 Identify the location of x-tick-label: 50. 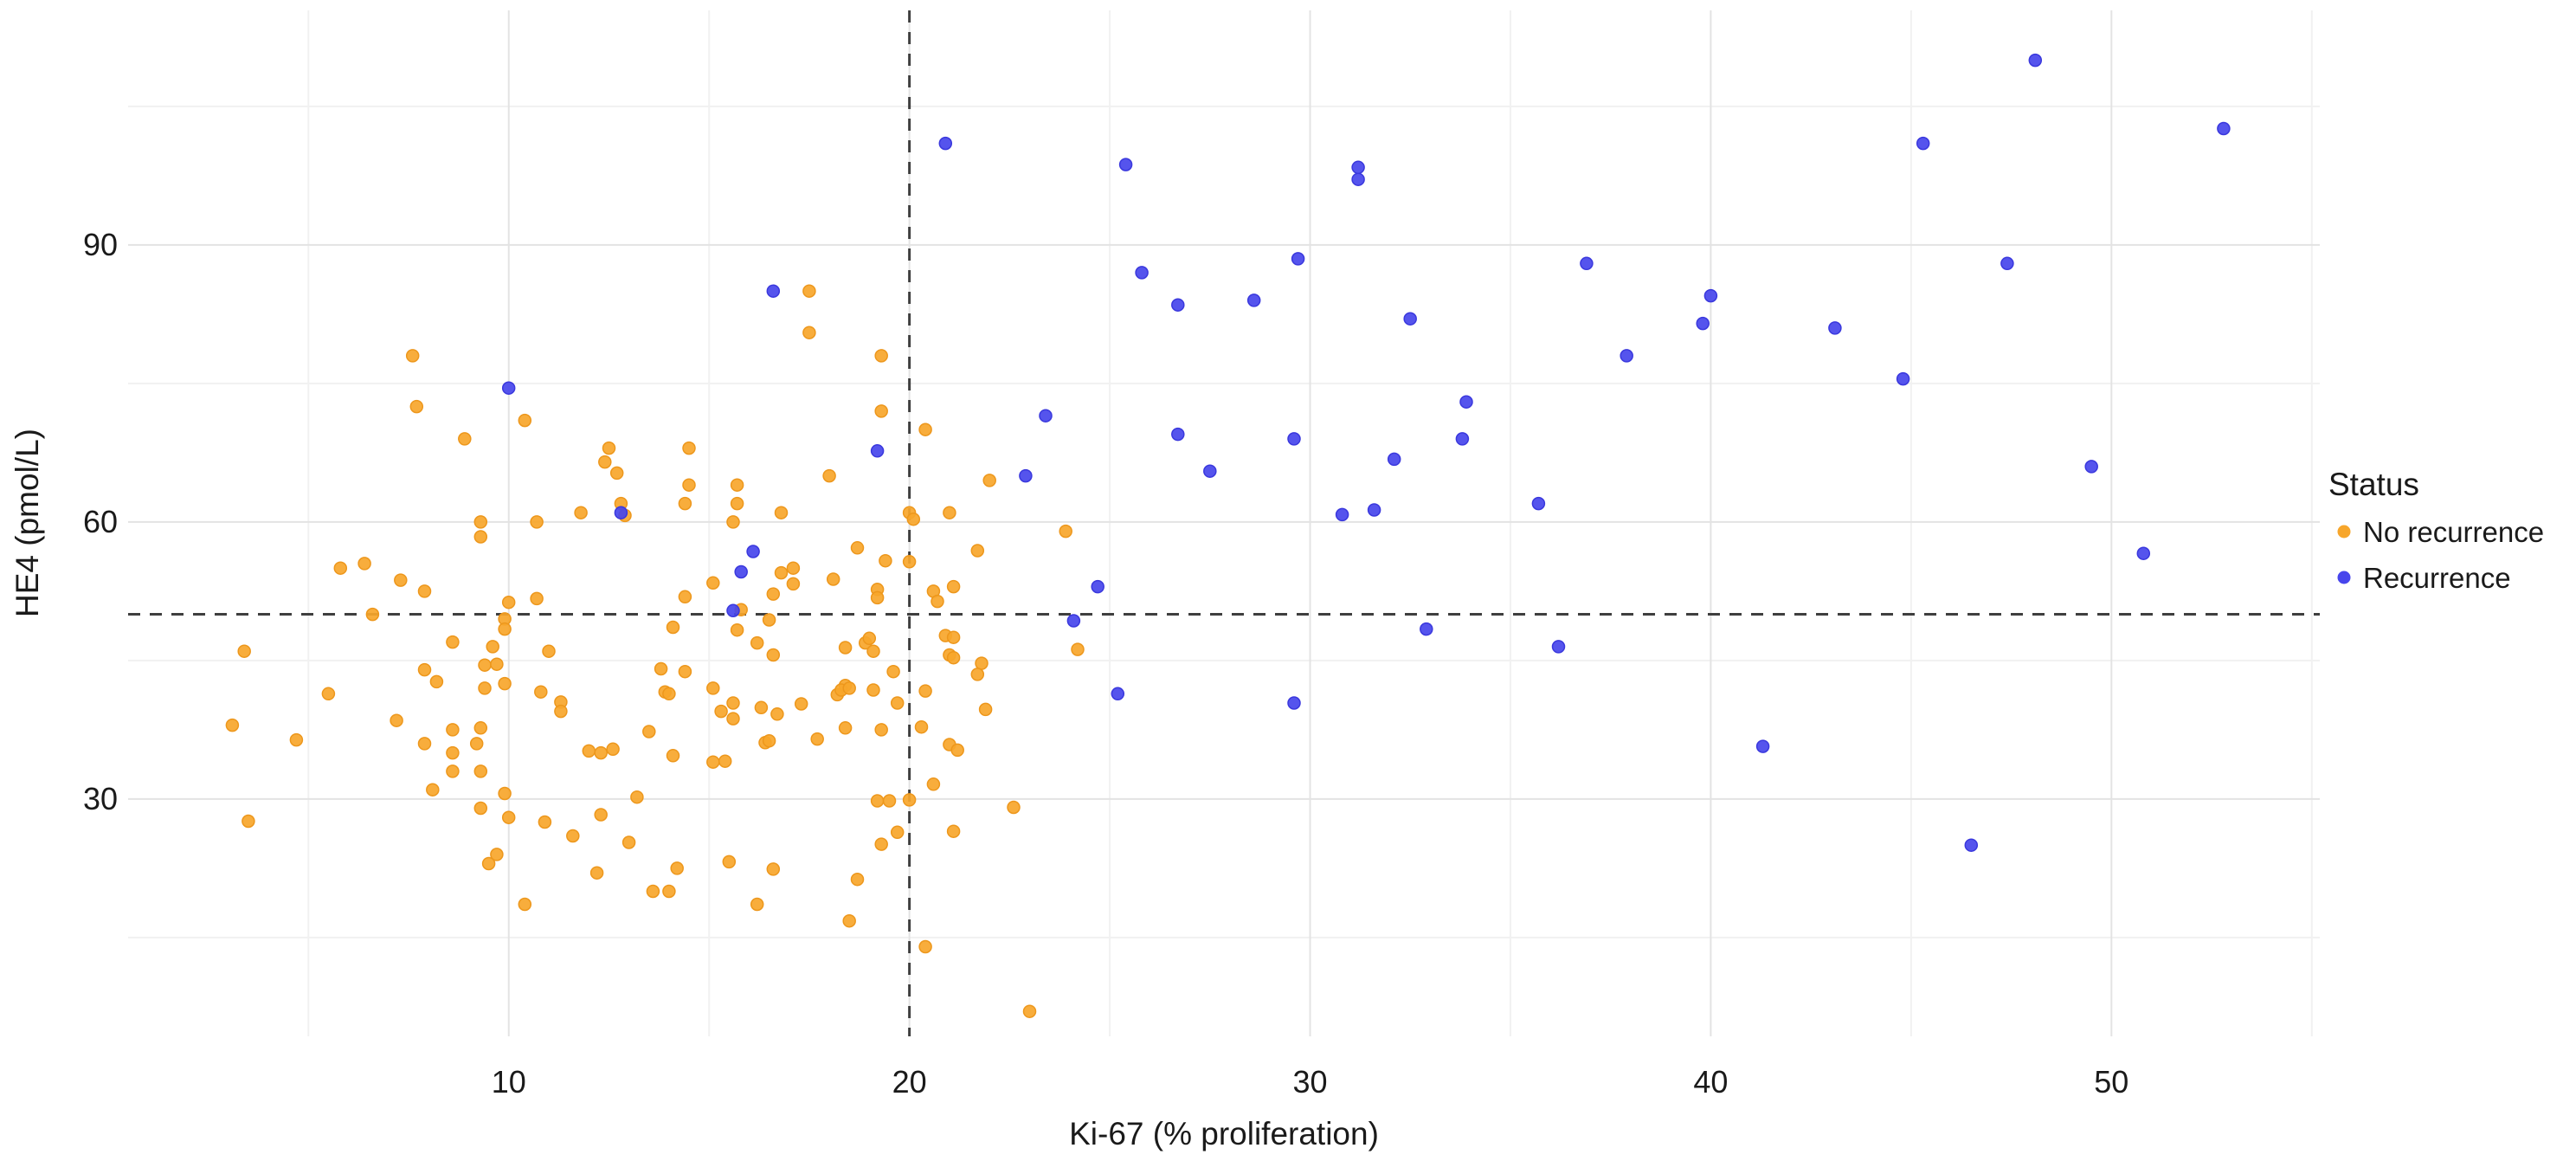
(2111, 1082).